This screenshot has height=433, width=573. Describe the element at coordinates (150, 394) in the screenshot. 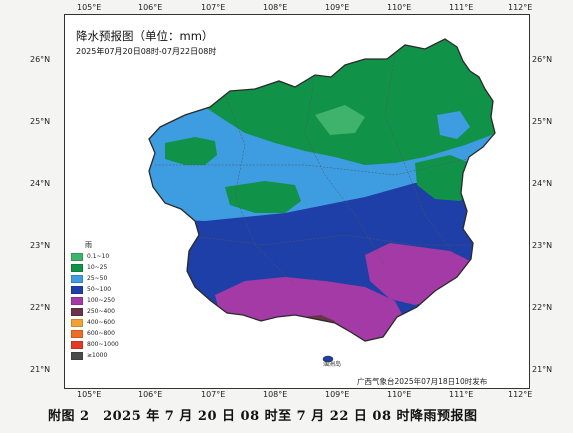

I see `lon-label-bottom: 106°E` at that location.